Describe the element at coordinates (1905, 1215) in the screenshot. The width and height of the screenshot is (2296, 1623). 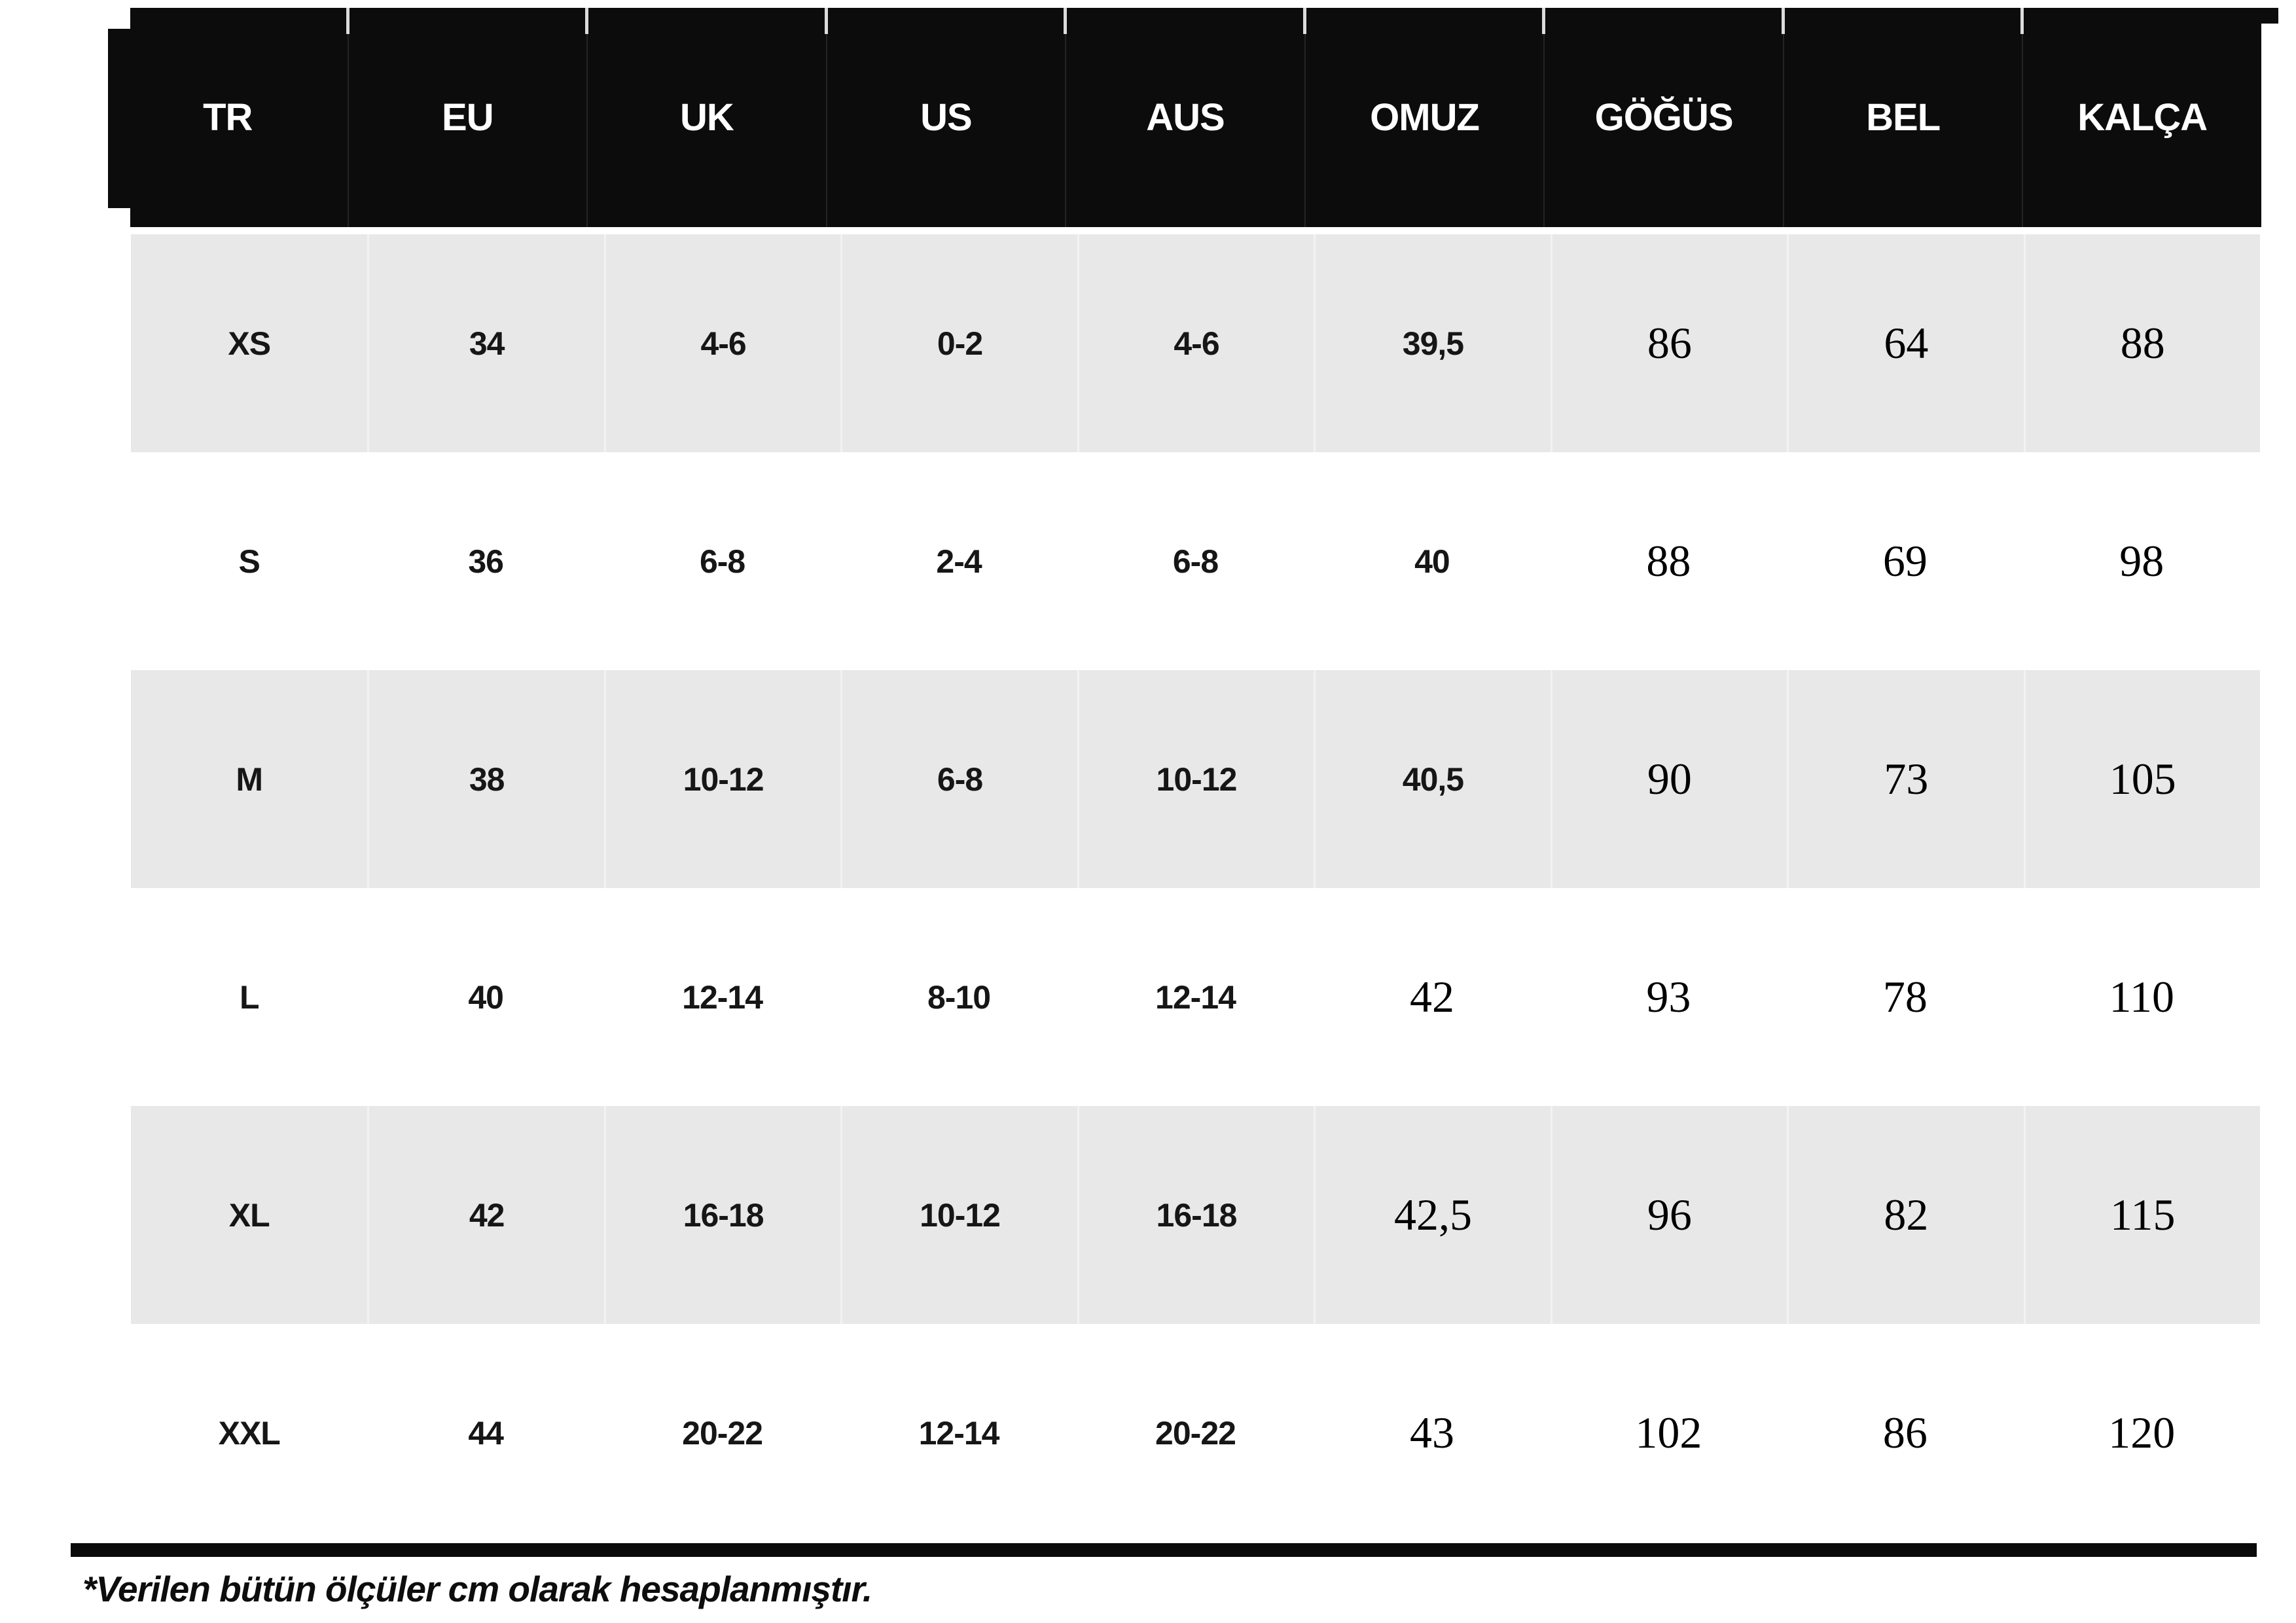
I see `table-cell: 82` at that location.